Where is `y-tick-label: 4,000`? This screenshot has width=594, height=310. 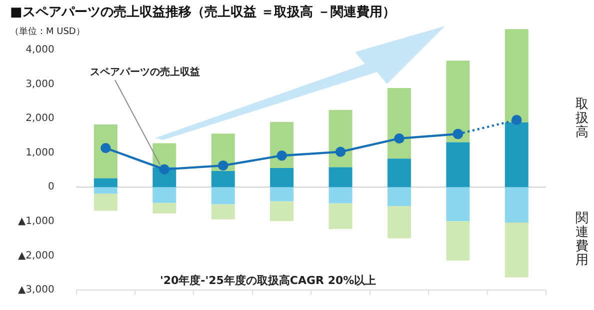
y-tick-label: 4,000 is located at coordinates (40, 50).